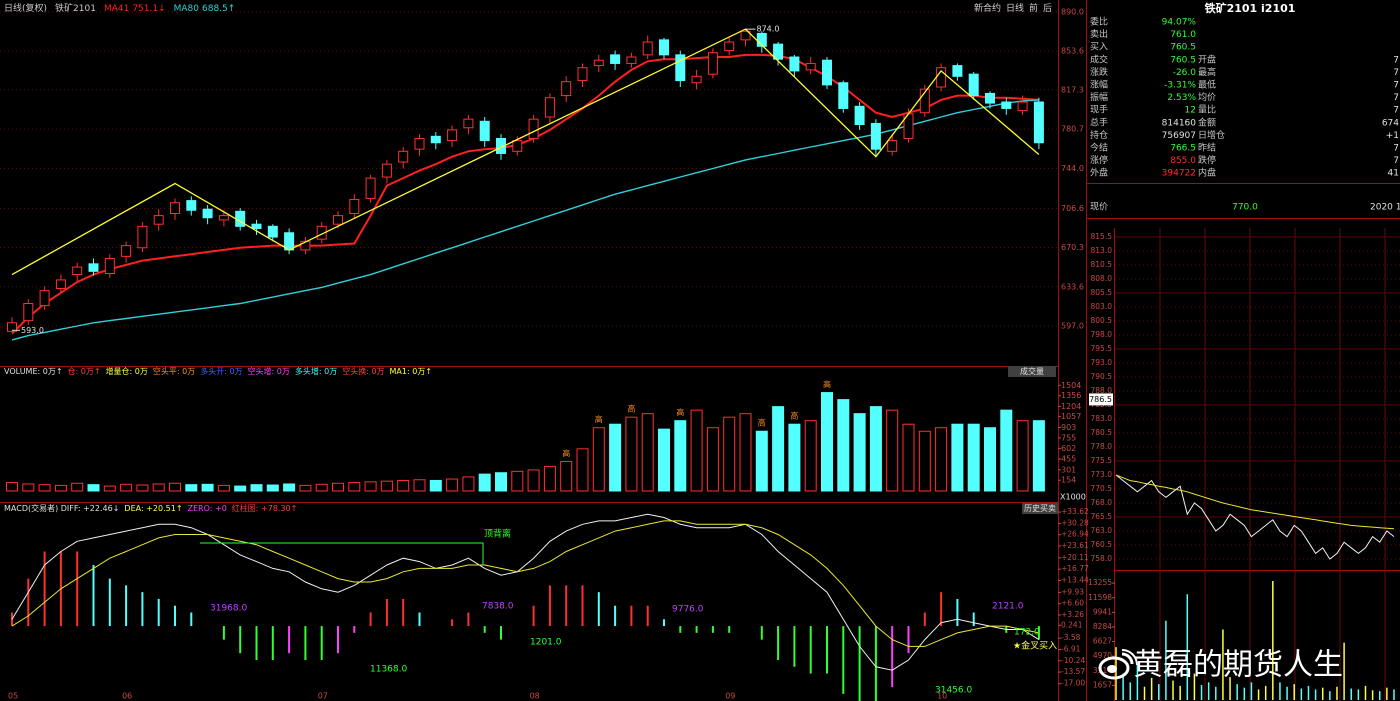 This screenshot has height=701, width=1400. What do you see at coordinates (1102, 320) in the screenshot?
I see `y-tick-label: 800.5` at bounding box center [1102, 320].